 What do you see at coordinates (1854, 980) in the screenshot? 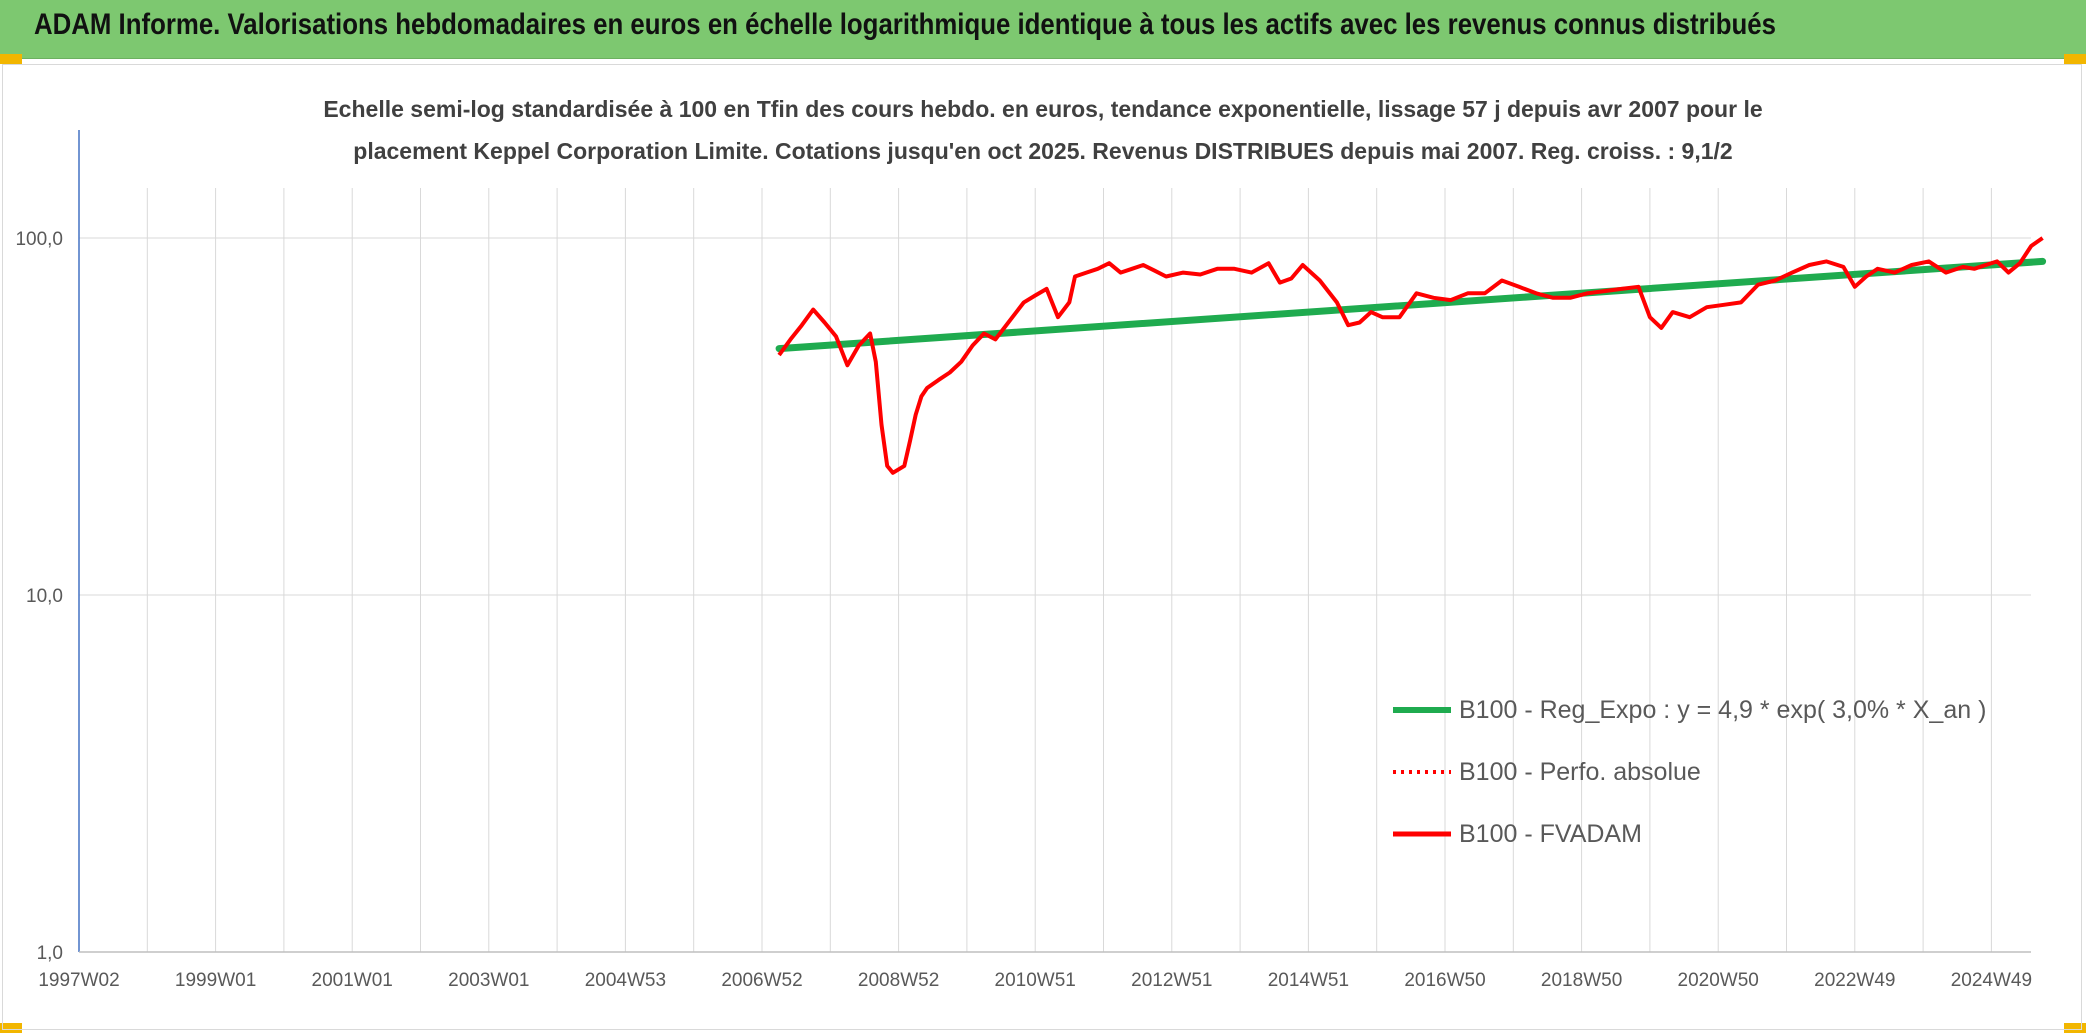
I see `x-tick-label: 2022W49` at bounding box center [1854, 980].